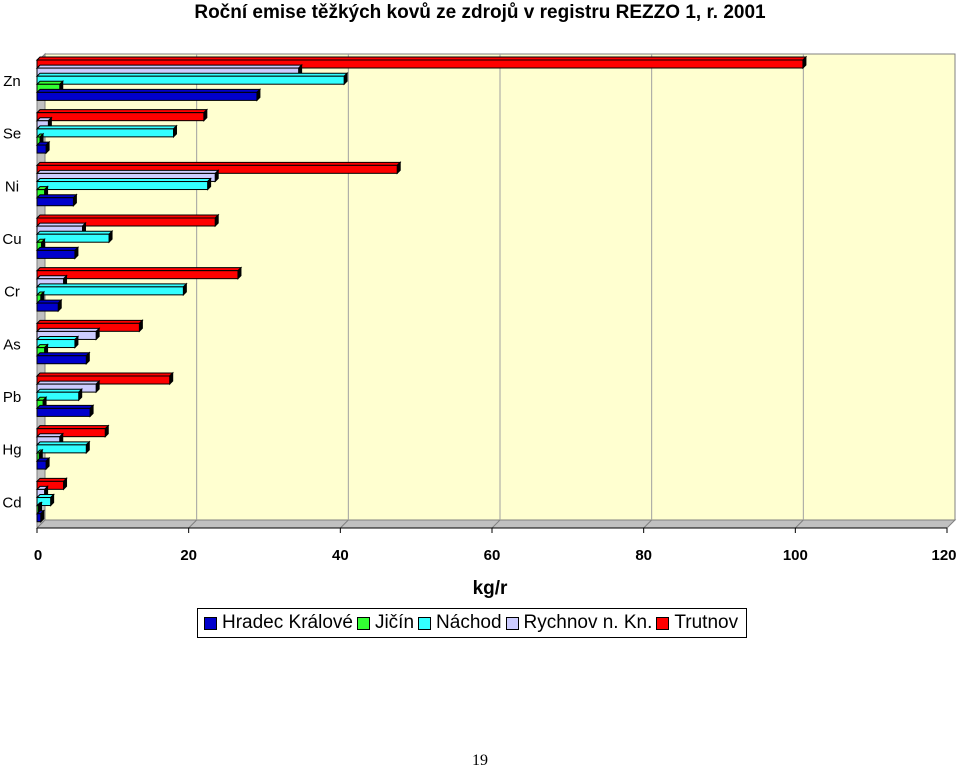 Image resolution: width=960 pixels, height=771 pixels. Describe the element at coordinates (492, 555) in the screenshot. I see `x-tick-label: 60` at that location.